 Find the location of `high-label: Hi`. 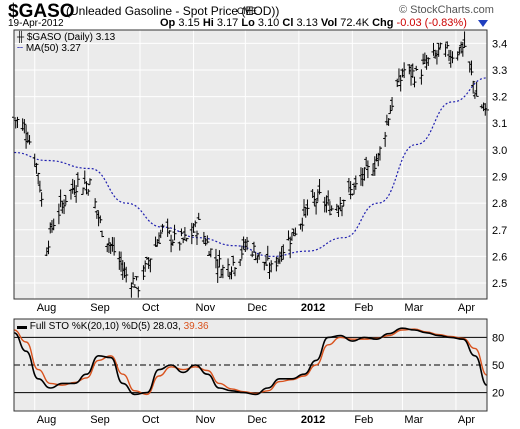

high-label: Hi is located at coordinates (208, 23).